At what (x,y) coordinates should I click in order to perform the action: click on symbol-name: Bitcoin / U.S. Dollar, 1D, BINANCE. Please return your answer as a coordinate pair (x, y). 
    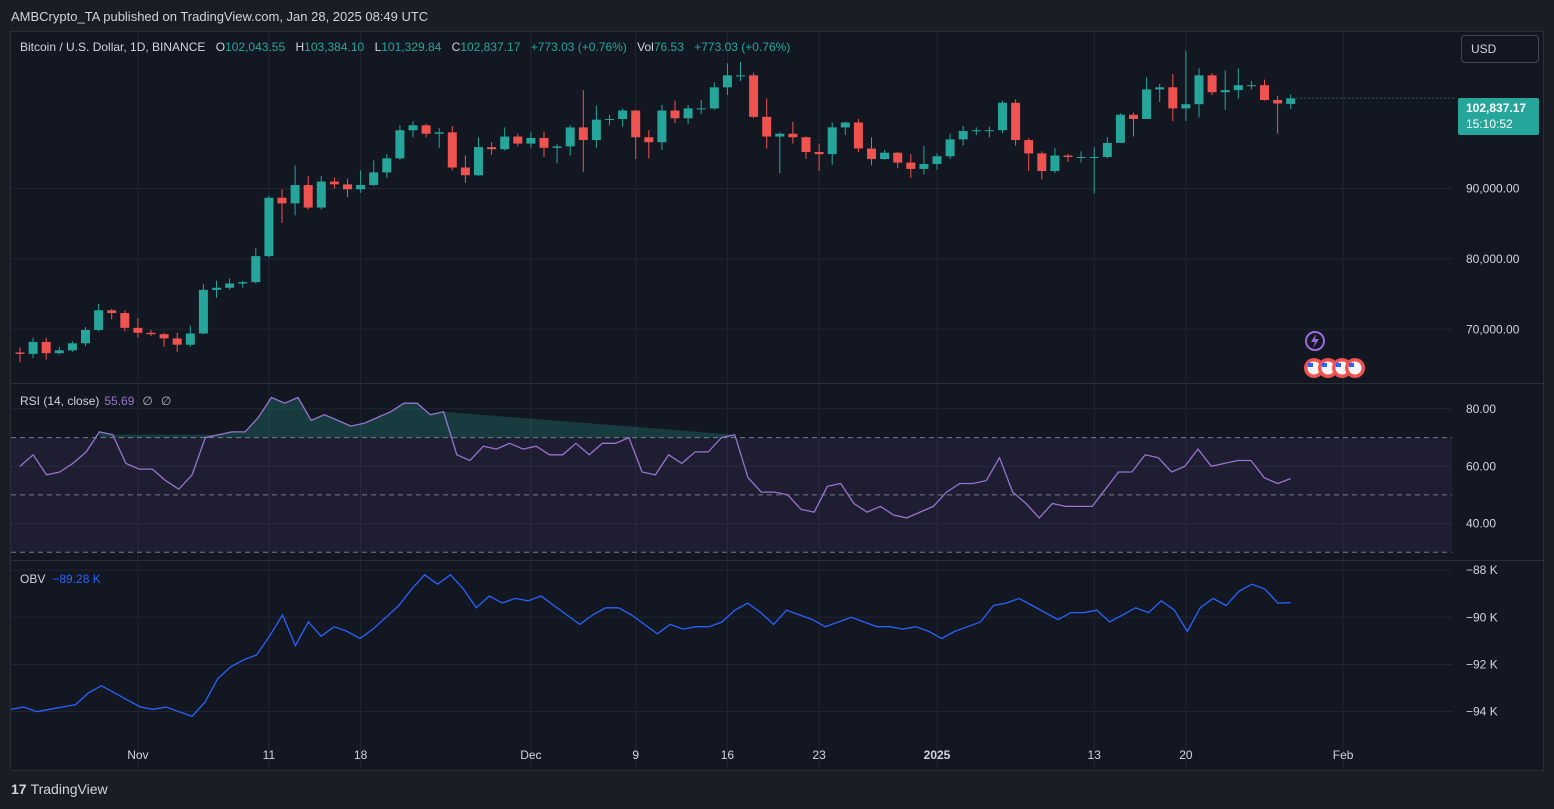
    Looking at the image, I should click on (113, 47).